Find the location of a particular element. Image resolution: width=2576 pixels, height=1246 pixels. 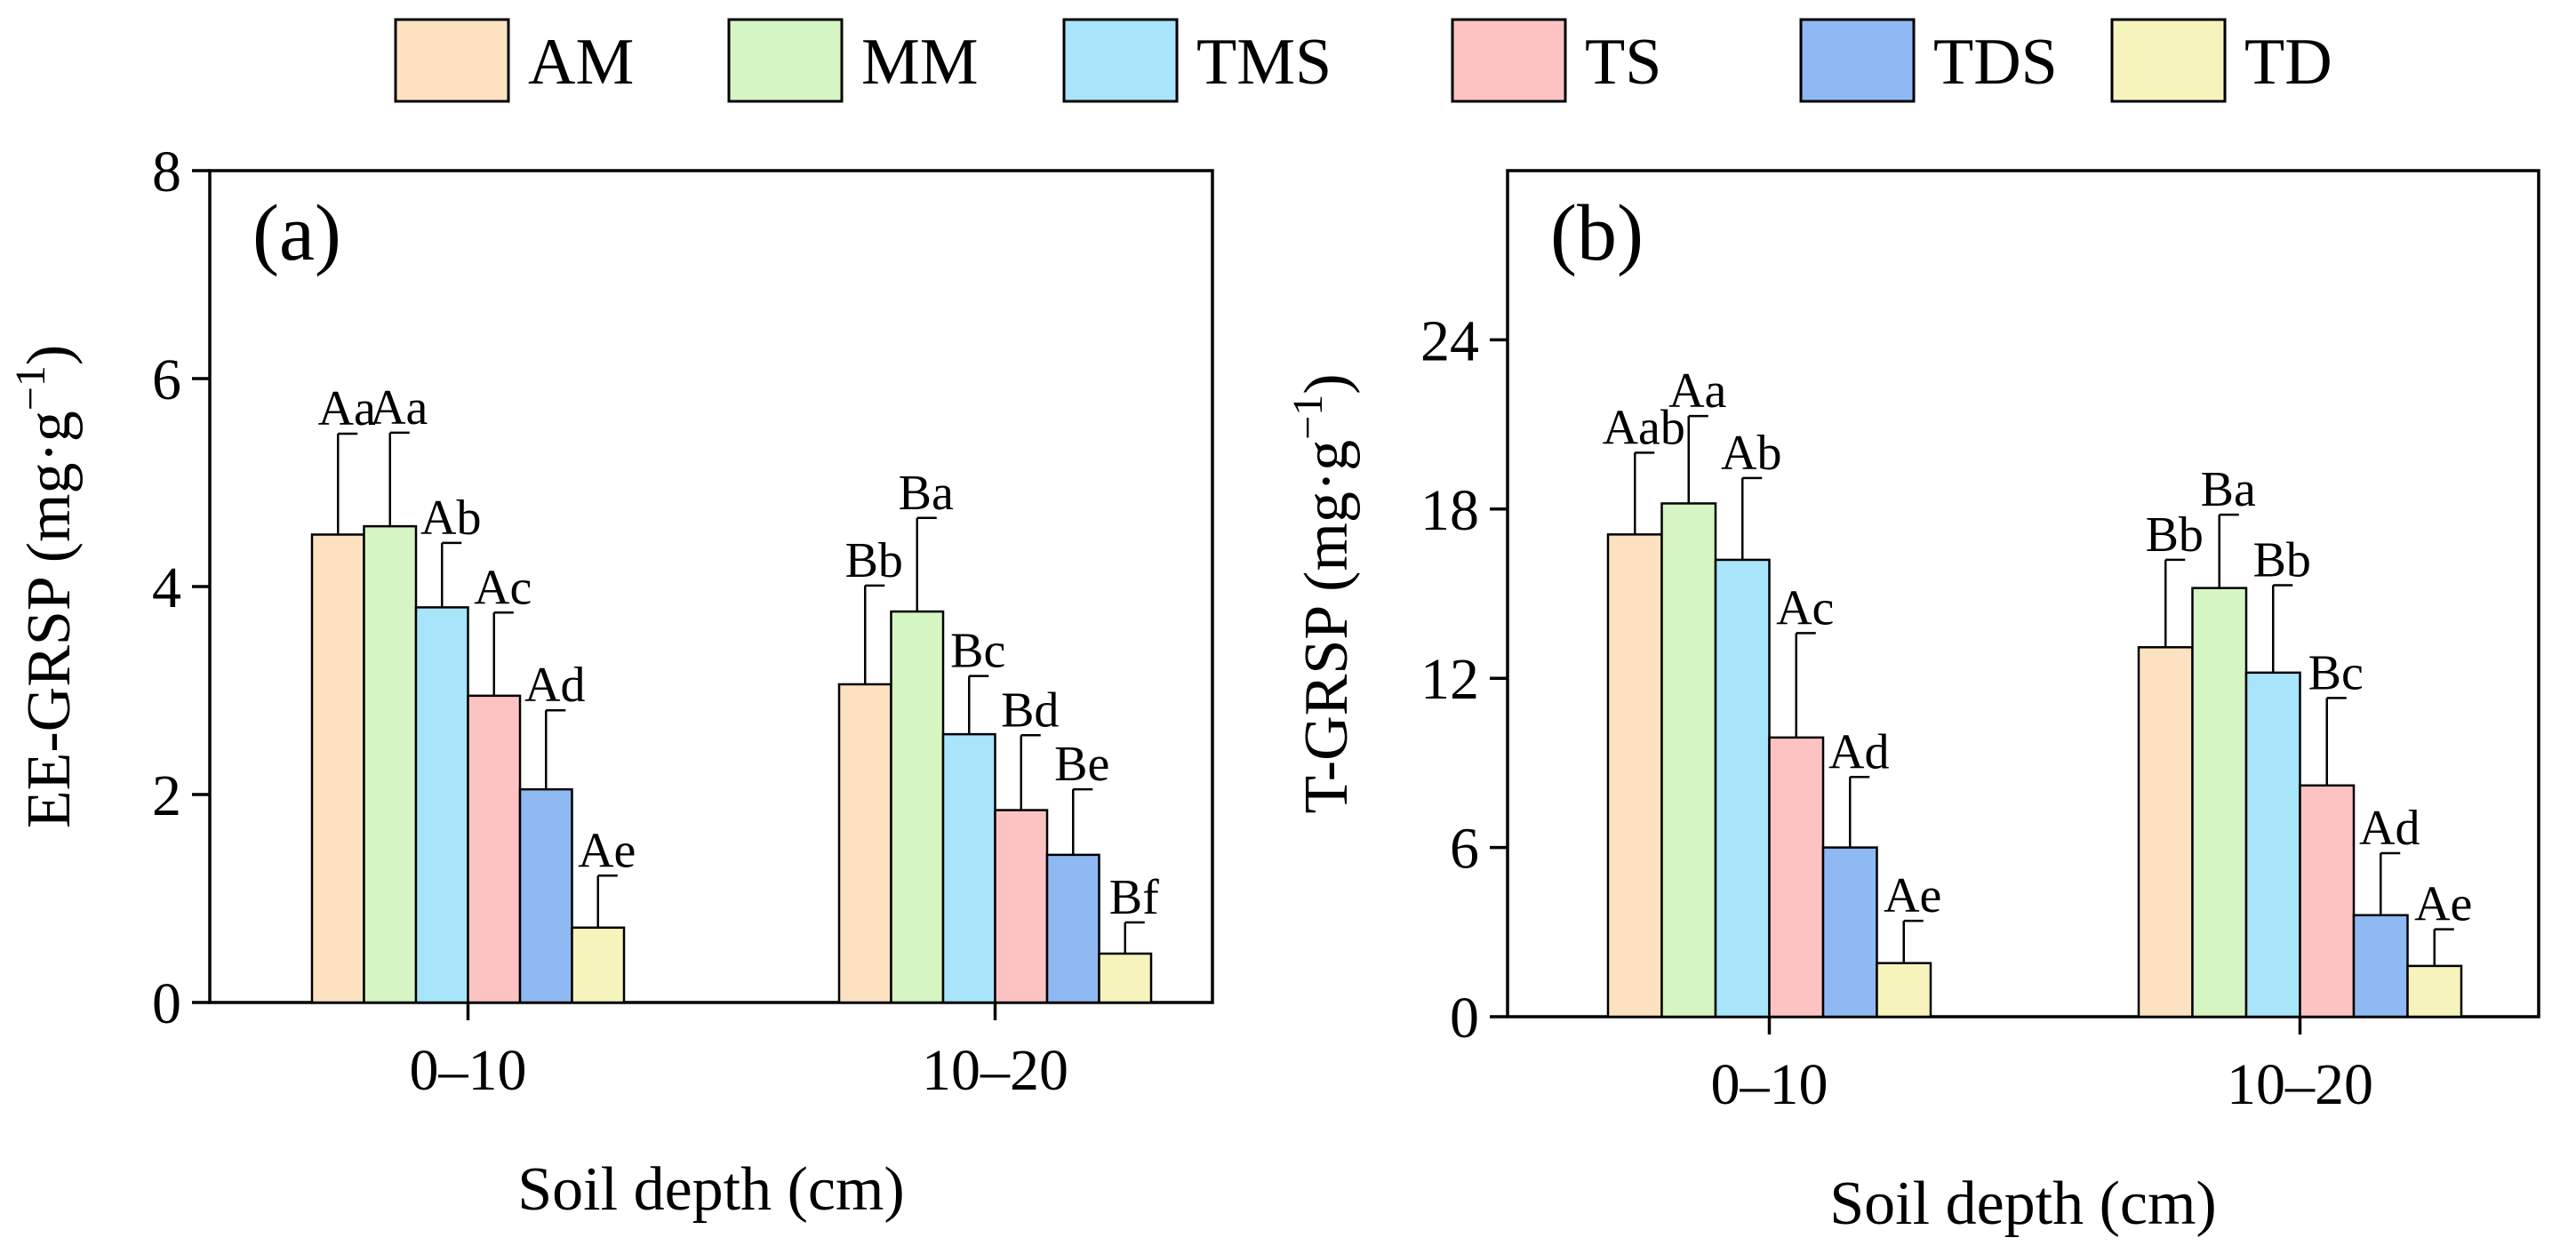

legend-label-ts: TS is located at coordinates (1623, 62).